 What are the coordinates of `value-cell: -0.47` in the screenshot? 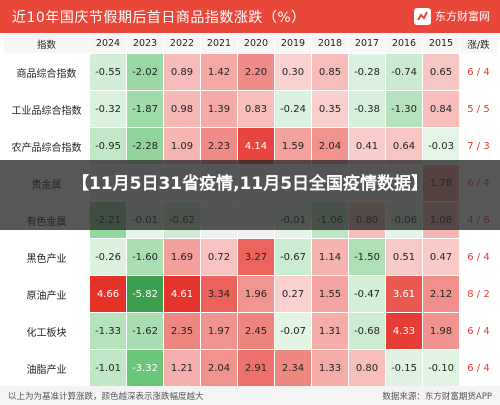 It's located at (367, 294).